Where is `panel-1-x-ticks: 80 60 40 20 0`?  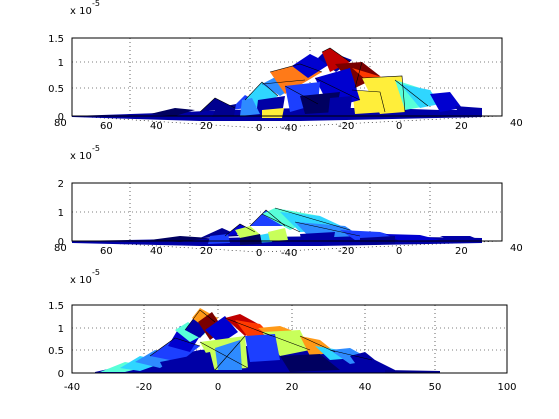 panel-1-x-ticks: 80 60 40 20 0 is located at coordinates (158, 126).